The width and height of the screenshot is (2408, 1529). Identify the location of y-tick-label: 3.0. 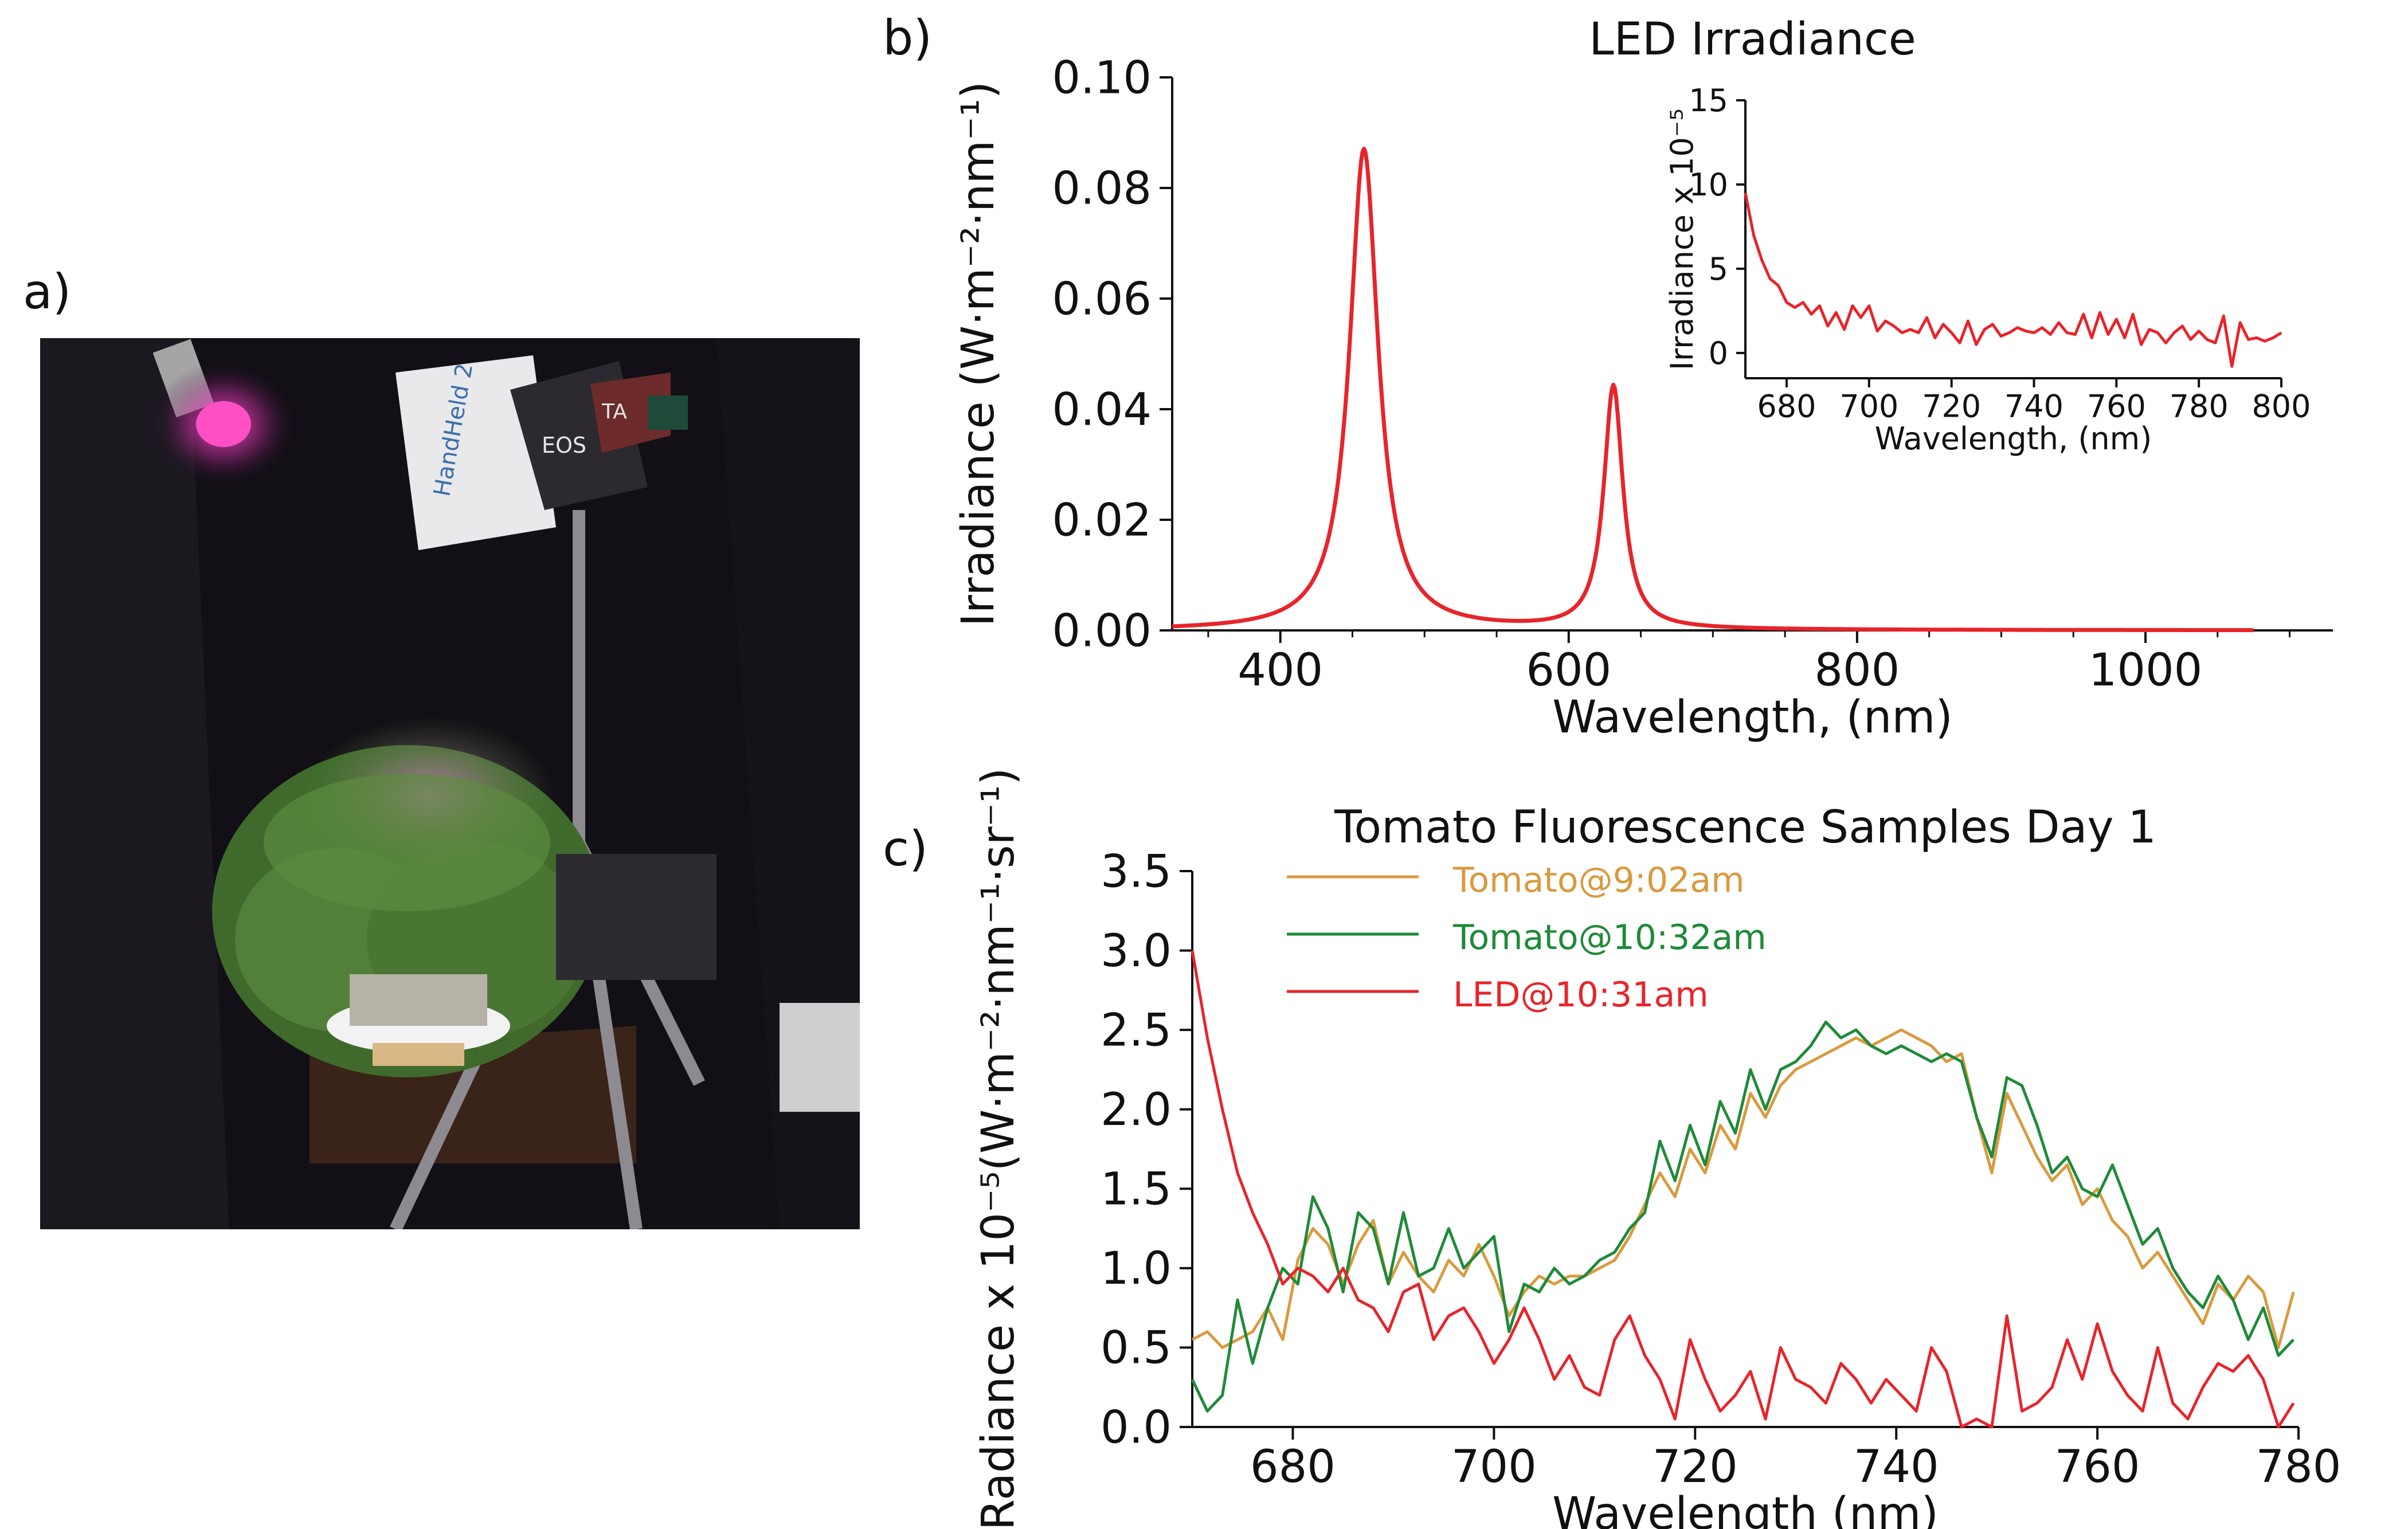
(1136, 952).